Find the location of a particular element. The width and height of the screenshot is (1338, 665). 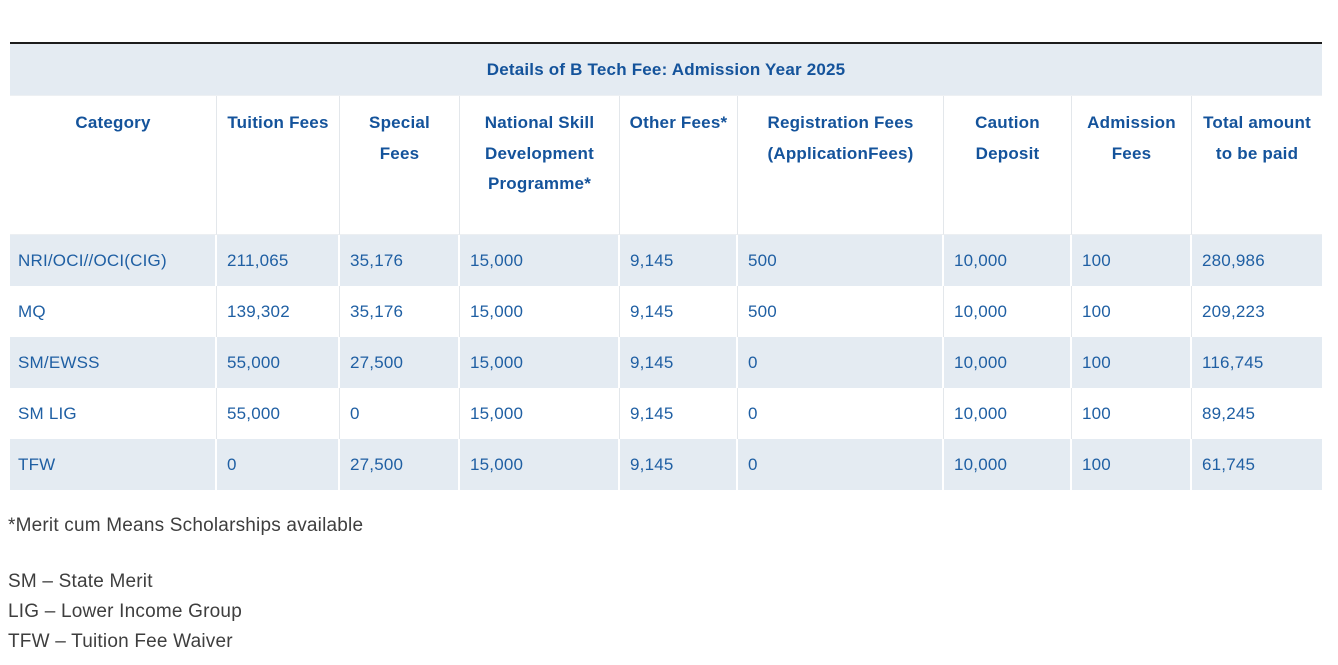

tuition-fees-cell: 0 is located at coordinates (278, 464).